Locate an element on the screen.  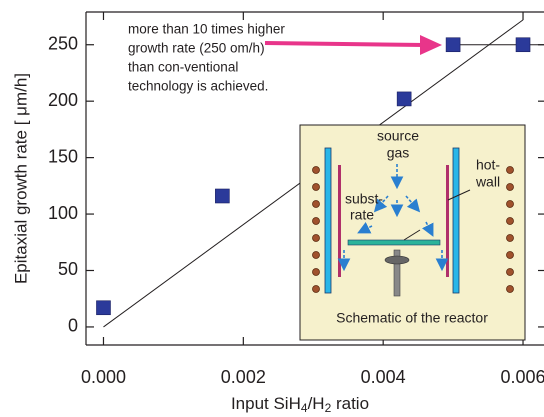
inset-label: rate is located at coordinates (362, 215).